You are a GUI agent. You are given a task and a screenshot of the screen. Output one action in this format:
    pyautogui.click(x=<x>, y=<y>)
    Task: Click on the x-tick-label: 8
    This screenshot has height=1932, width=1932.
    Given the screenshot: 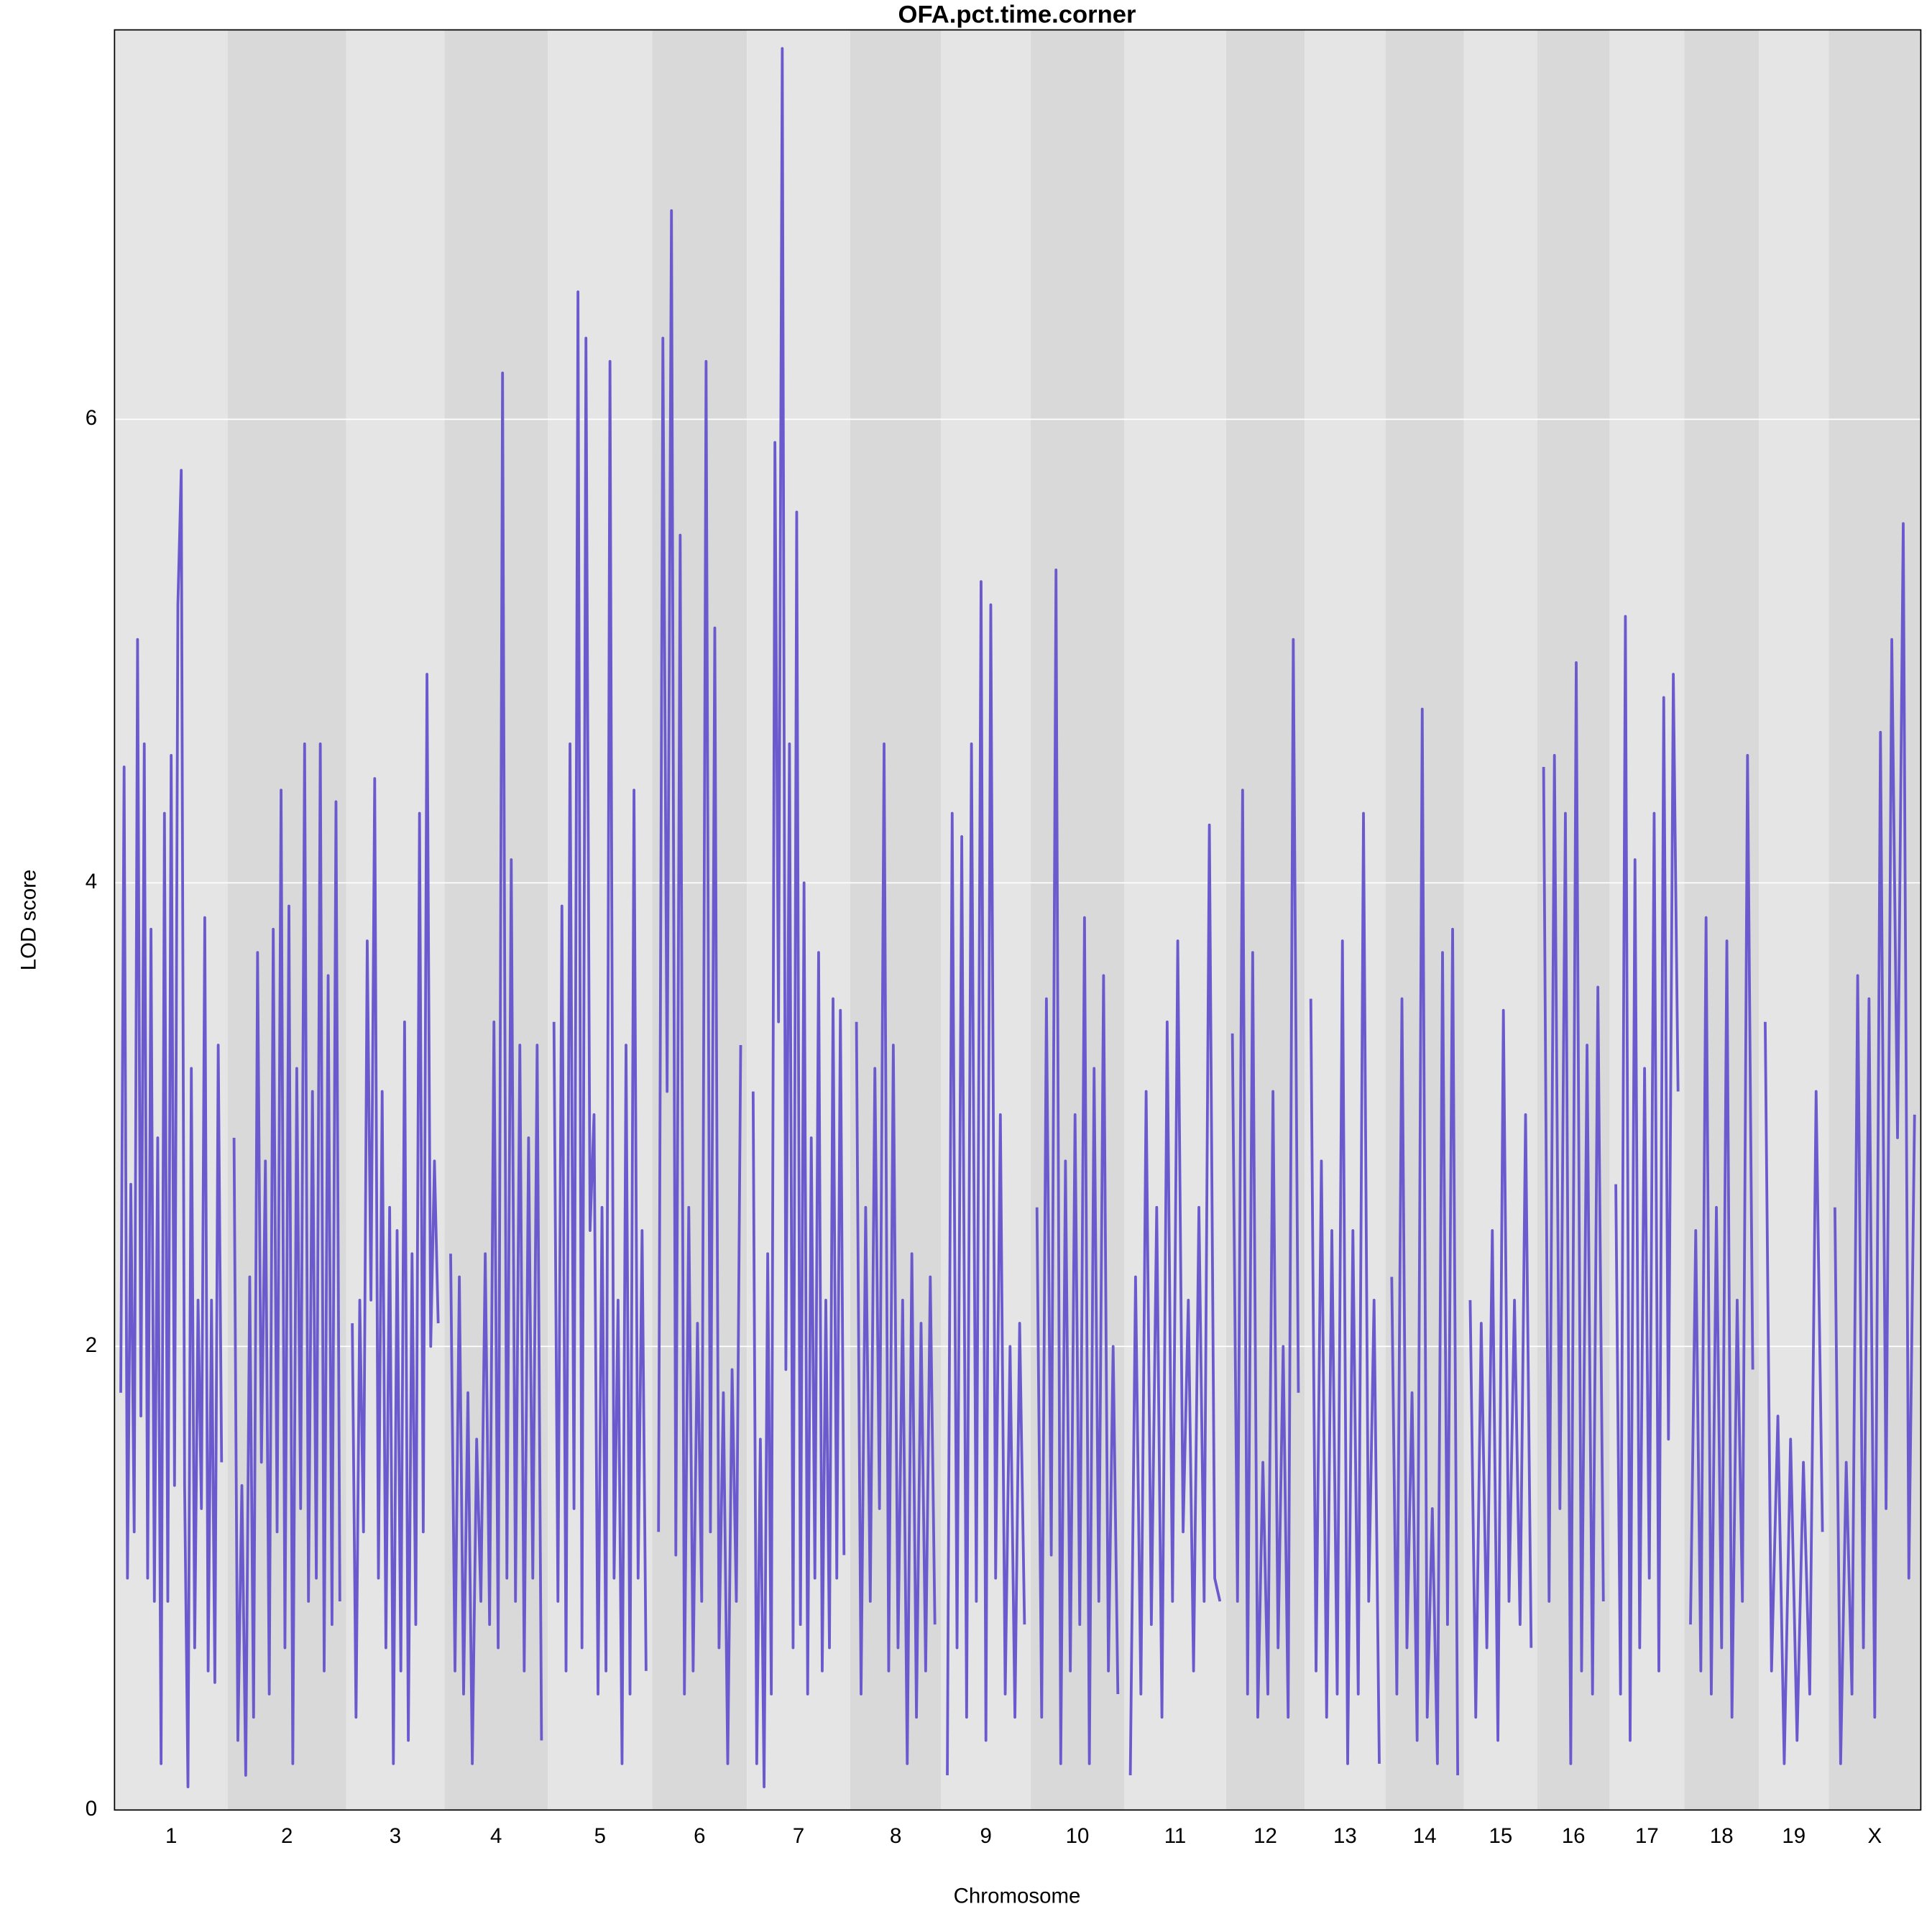 What is the action you would take?
    pyautogui.click(x=895, y=1836)
    